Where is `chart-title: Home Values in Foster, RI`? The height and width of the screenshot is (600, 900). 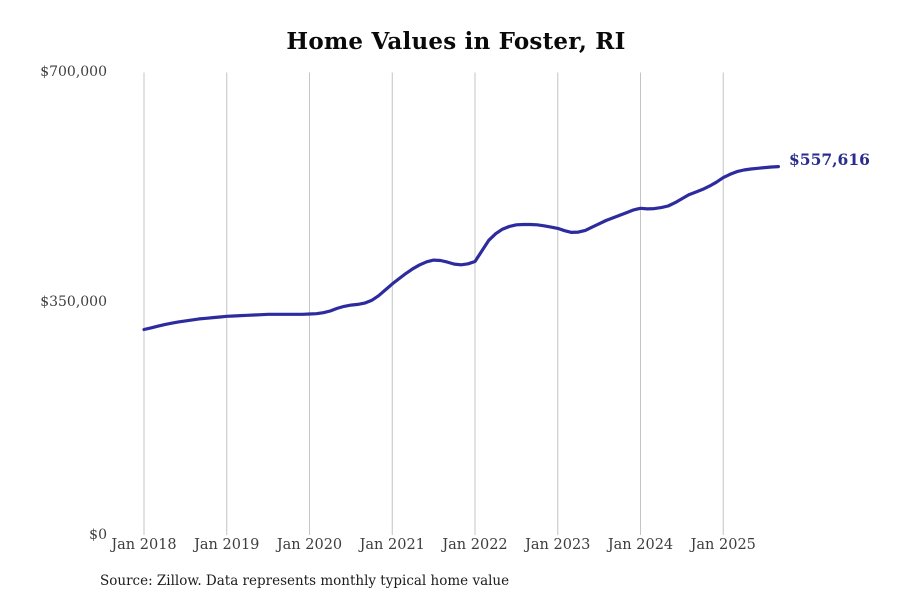
chart-title: Home Values in Foster, RI is located at coordinates (456, 41).